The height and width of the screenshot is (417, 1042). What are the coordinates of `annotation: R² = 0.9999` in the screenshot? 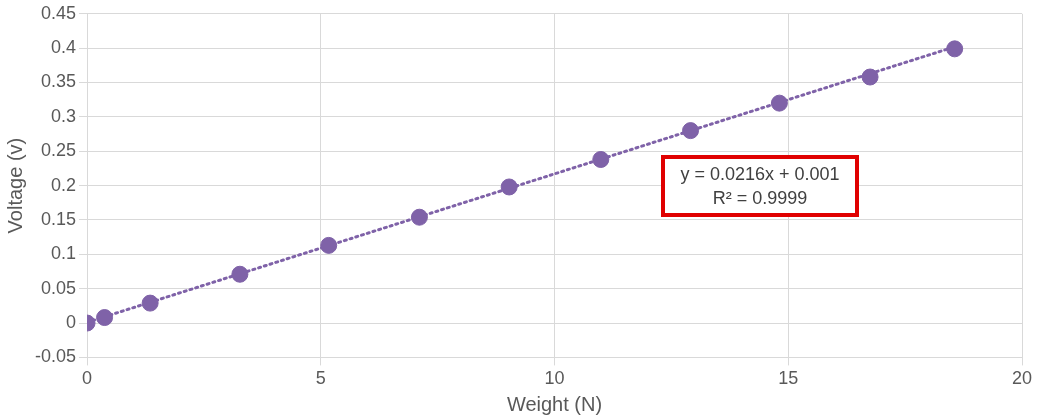 It's located at (760, 198).